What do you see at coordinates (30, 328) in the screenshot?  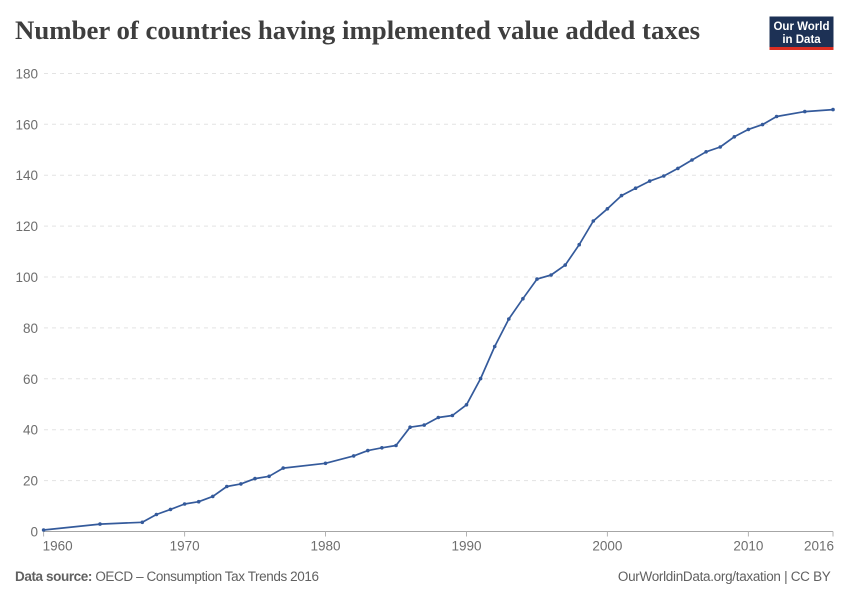 I see `svg-text: 80` at bounding box center [30, 328].